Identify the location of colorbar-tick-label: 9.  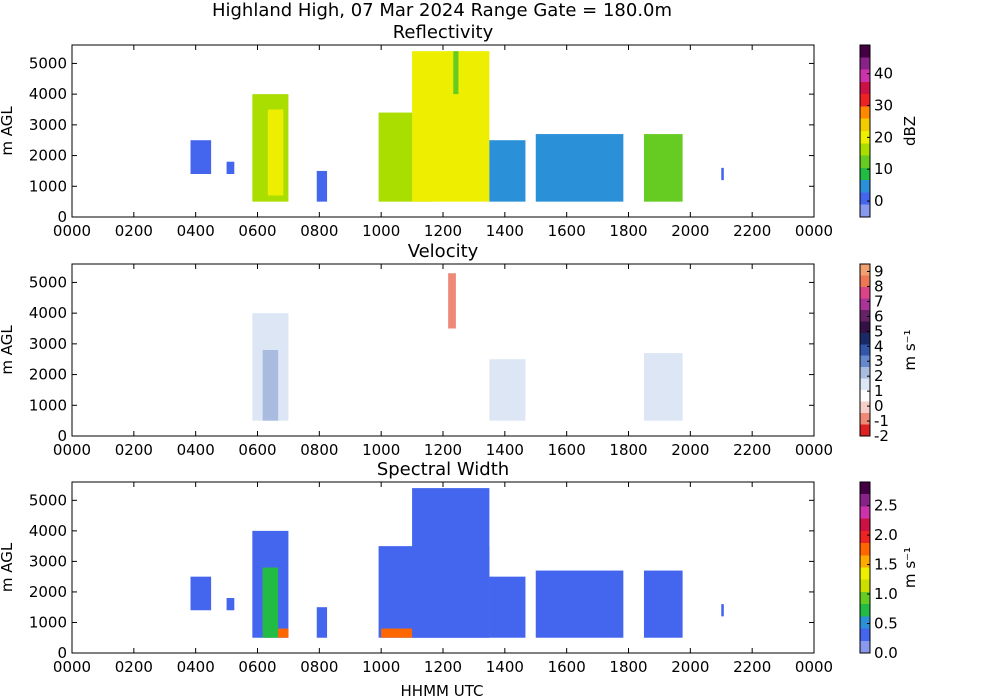
(879, 271).